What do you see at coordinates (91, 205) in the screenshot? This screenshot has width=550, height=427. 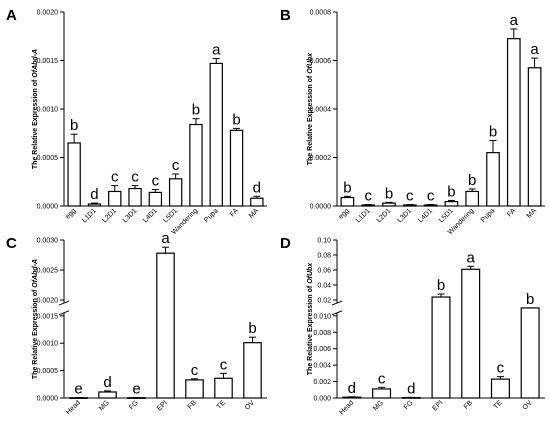 I see `bar-group: d L1D1` at bounding box center [91, 205].